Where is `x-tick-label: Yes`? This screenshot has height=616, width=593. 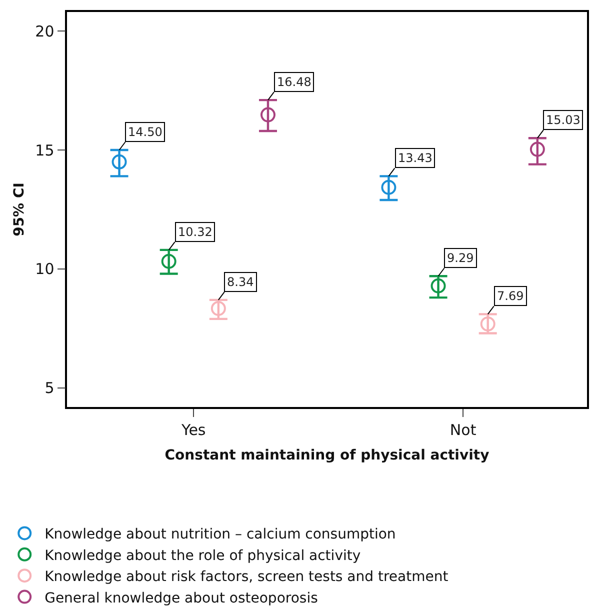 x-tick-label: Yes is located at coordinates (193, 429).